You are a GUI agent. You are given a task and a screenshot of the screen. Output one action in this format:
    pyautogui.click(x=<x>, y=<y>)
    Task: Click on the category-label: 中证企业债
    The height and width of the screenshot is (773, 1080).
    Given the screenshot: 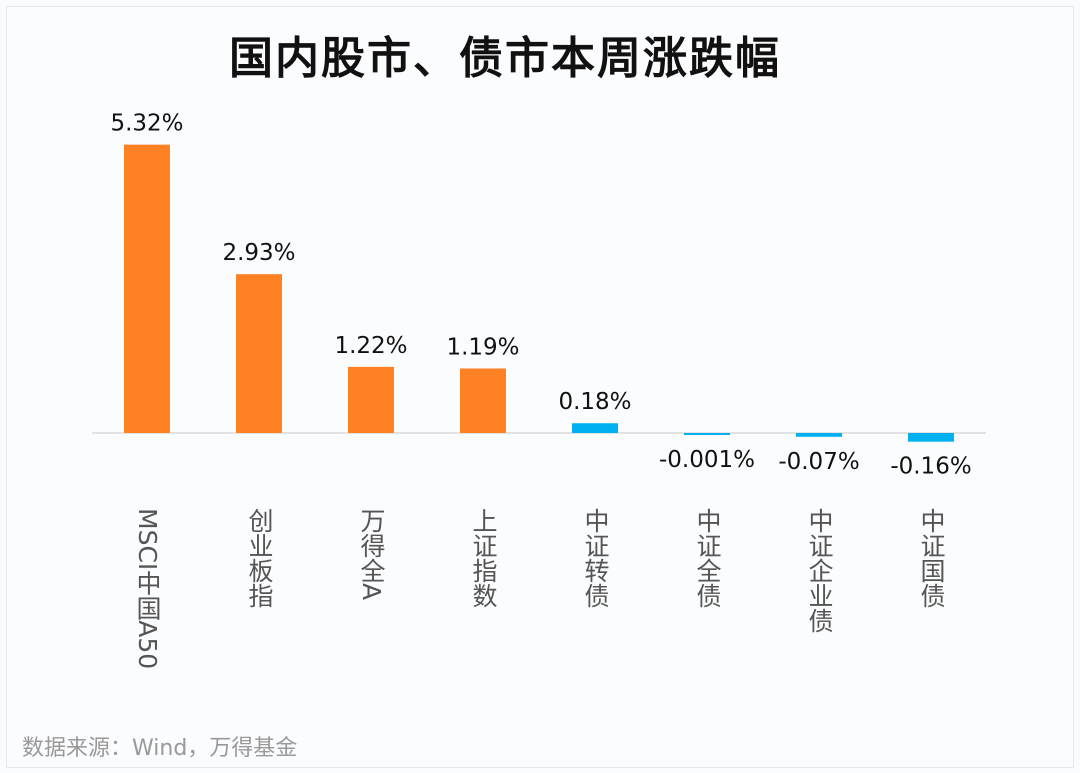 What is the action you would take?
    pyautogui.click(x=819, y=570)
    